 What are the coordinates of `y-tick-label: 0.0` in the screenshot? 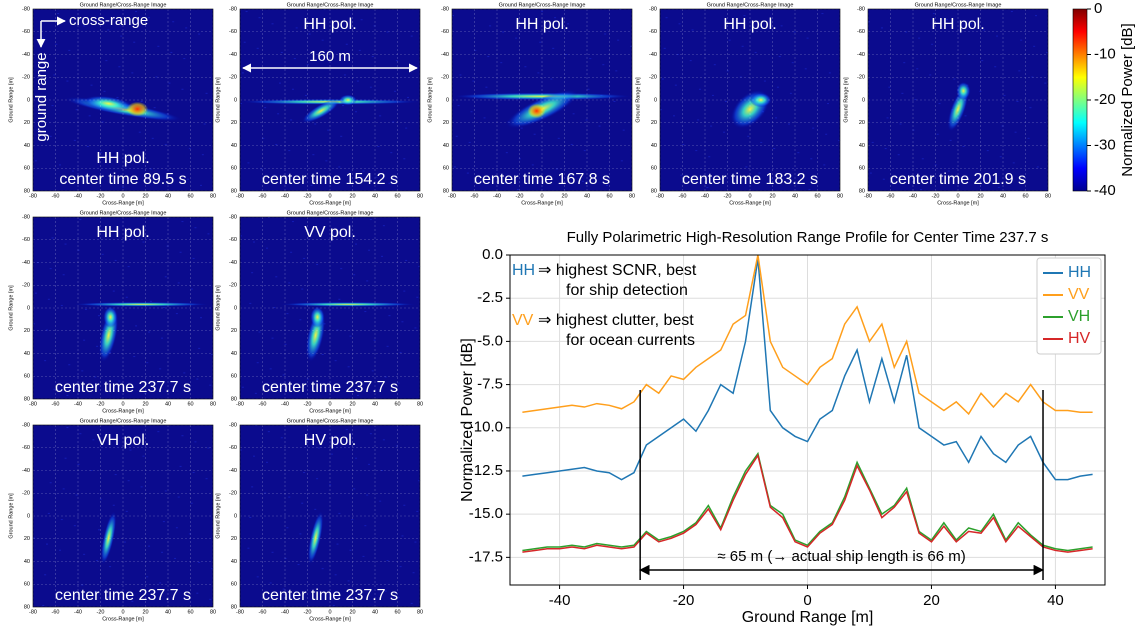 It's located at (492, 254).